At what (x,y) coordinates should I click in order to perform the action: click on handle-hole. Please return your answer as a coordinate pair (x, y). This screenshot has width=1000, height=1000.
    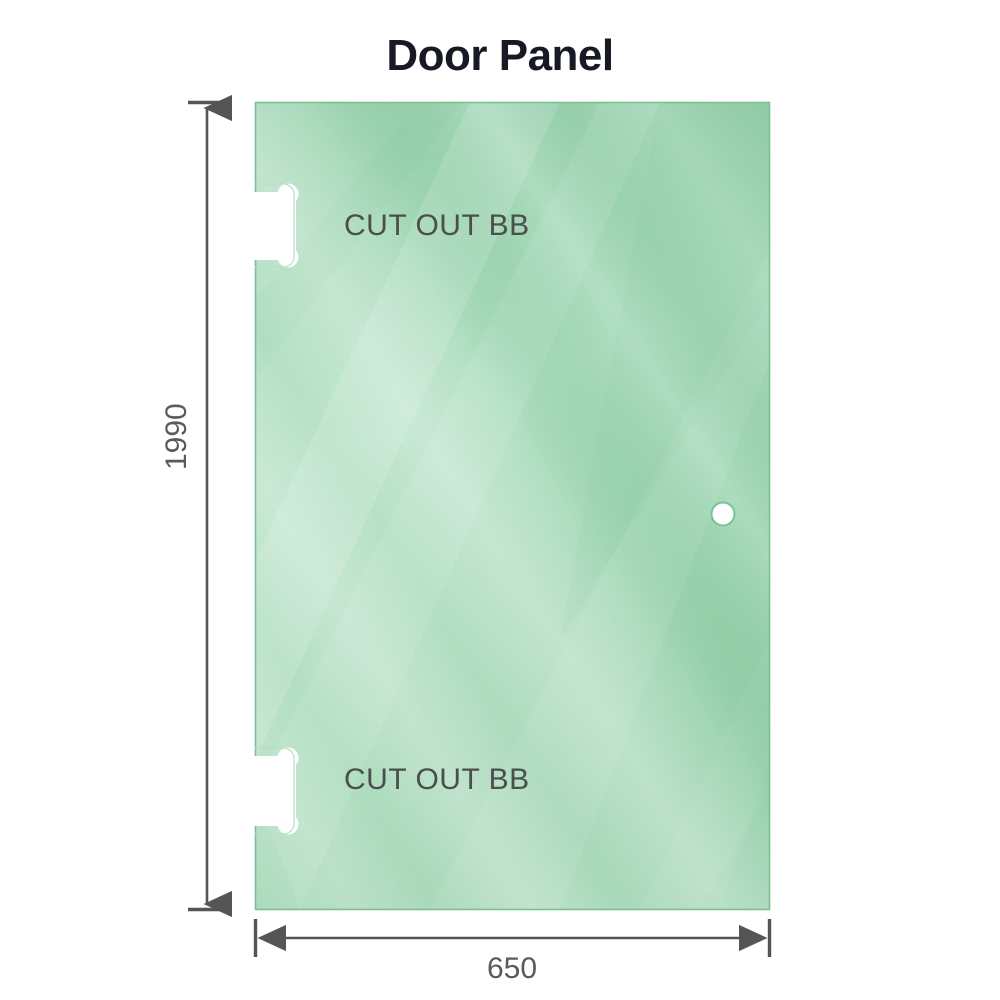
    Looking at the image, I should click on (723, 514).